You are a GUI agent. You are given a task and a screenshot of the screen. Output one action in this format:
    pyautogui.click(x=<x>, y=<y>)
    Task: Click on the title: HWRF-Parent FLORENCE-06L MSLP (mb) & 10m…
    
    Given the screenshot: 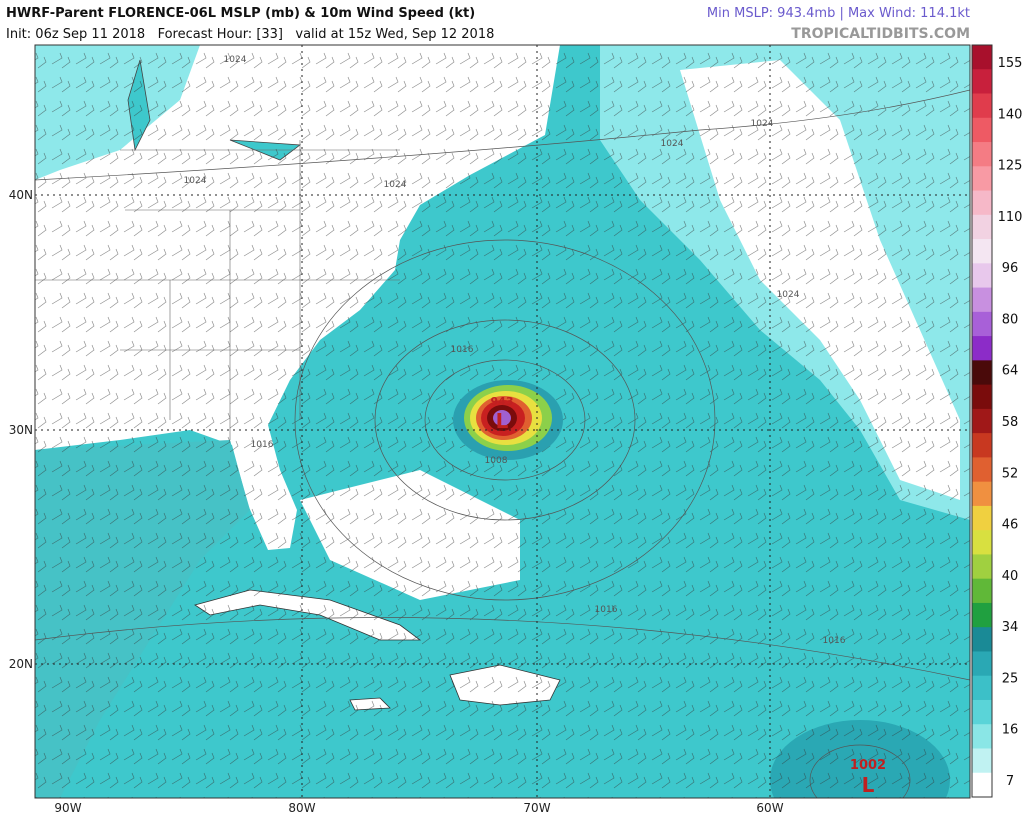 What is the action you would take?
    pyautogui.click(x=240, y=13)
    